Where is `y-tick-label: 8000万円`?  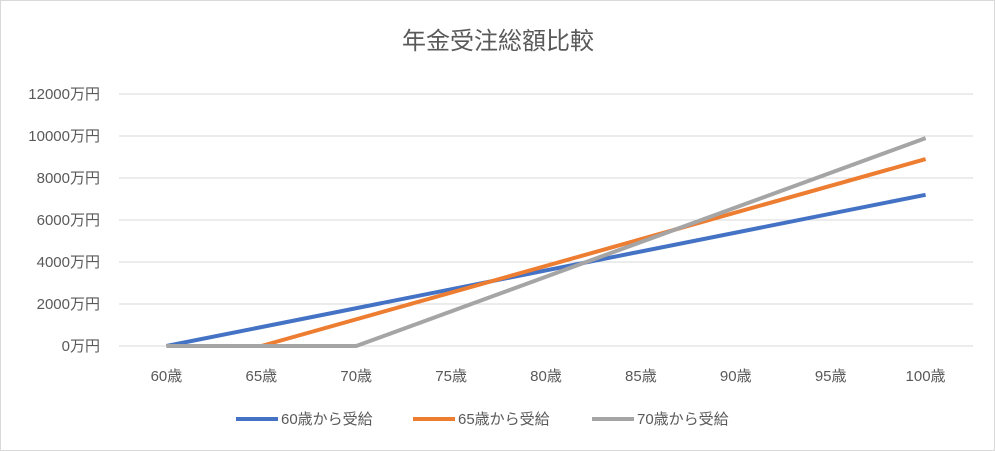
y-tick-label: 8000万円 is located at coordinates (68, 178).